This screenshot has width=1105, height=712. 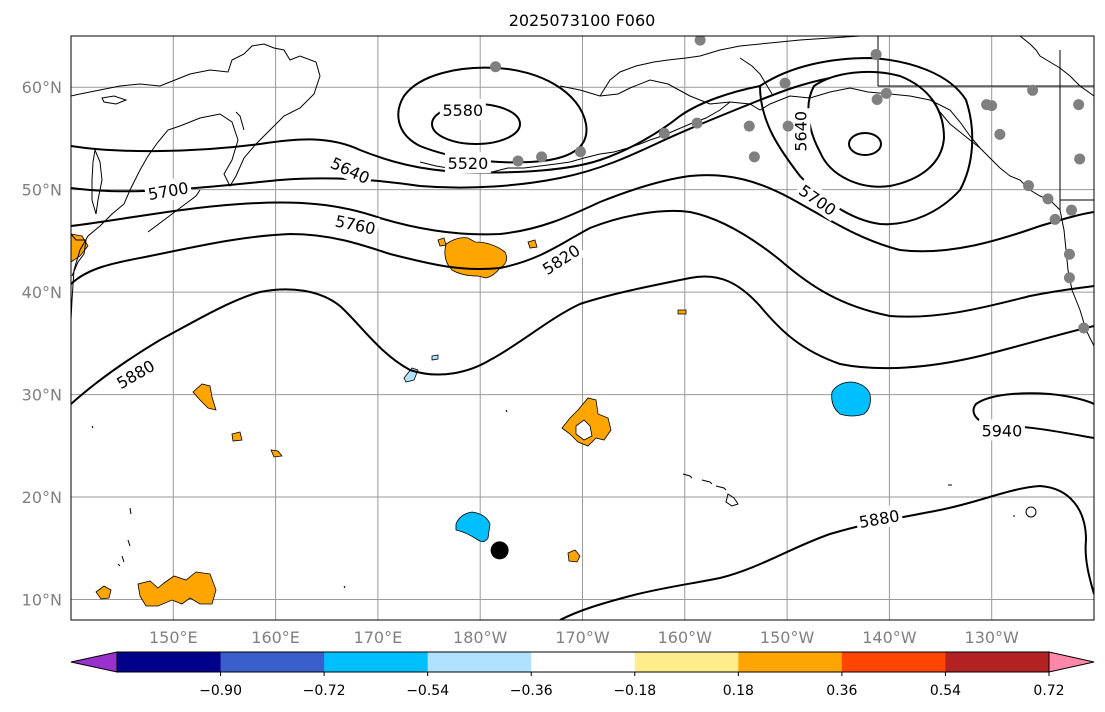 I want to click on x-tick-label: 160°E, so click(x=275, y=637).